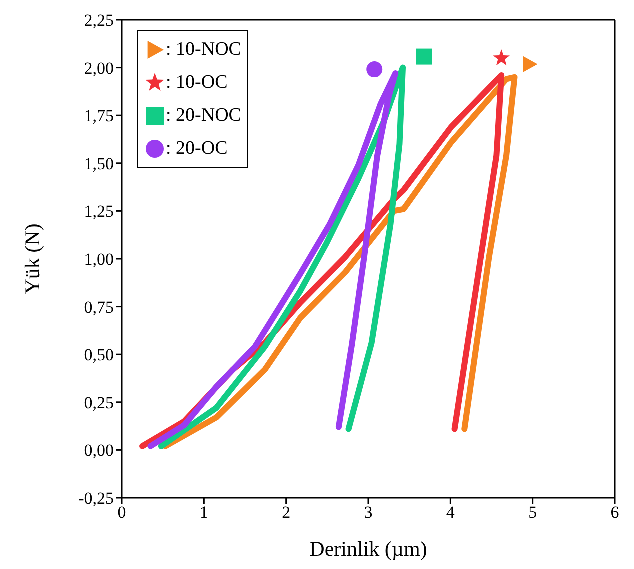 The width and height of the screenshot is (634, 569). I want to click on y-axis-title: Yük (N), so click(32, 259).